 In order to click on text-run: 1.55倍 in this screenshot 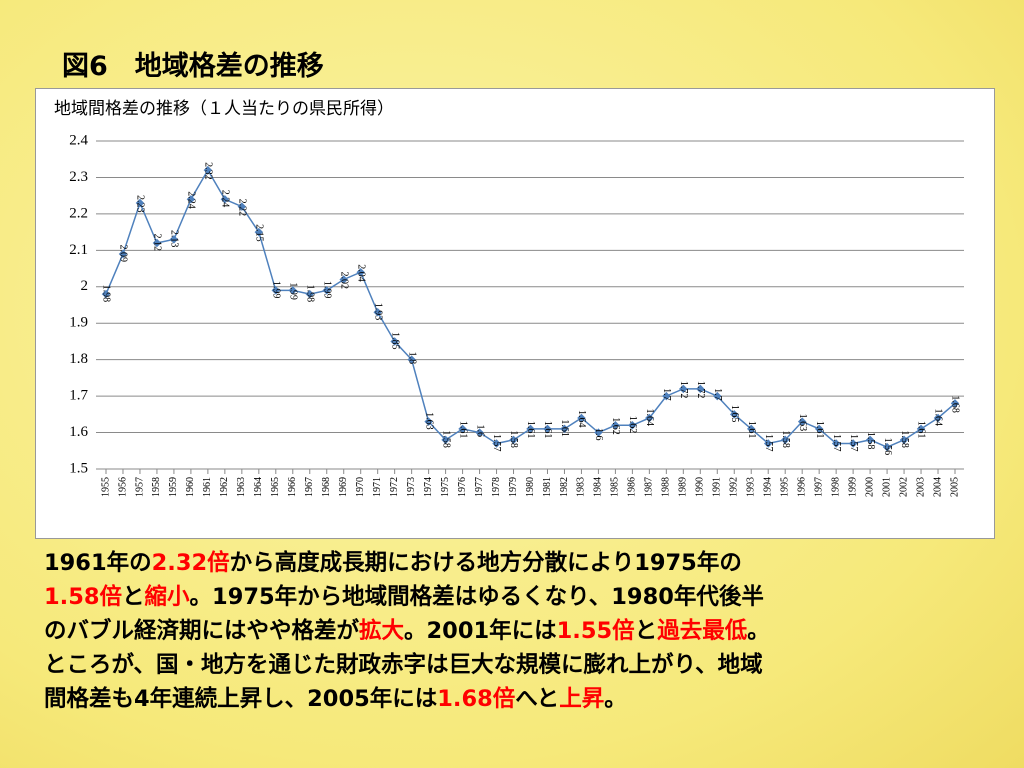, I will do `click(595, 631)`.